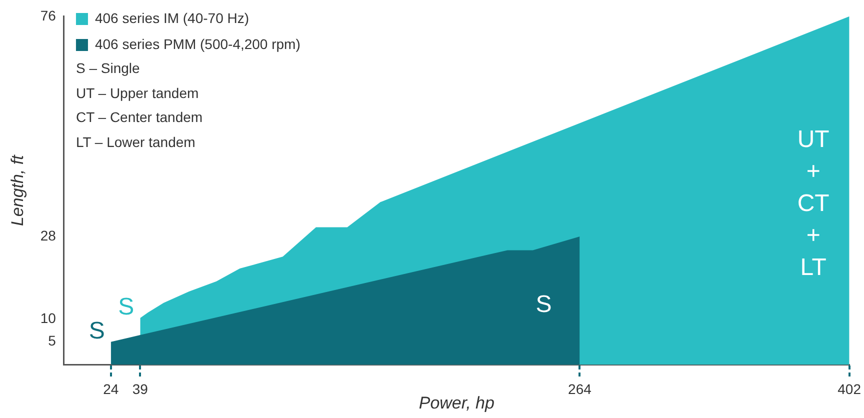 The width and height of the screenshot is (864, 418). Describe the element at coordinates (456, 403) in the screenshot. I see `x-axis-title: Power, hp` at that location.